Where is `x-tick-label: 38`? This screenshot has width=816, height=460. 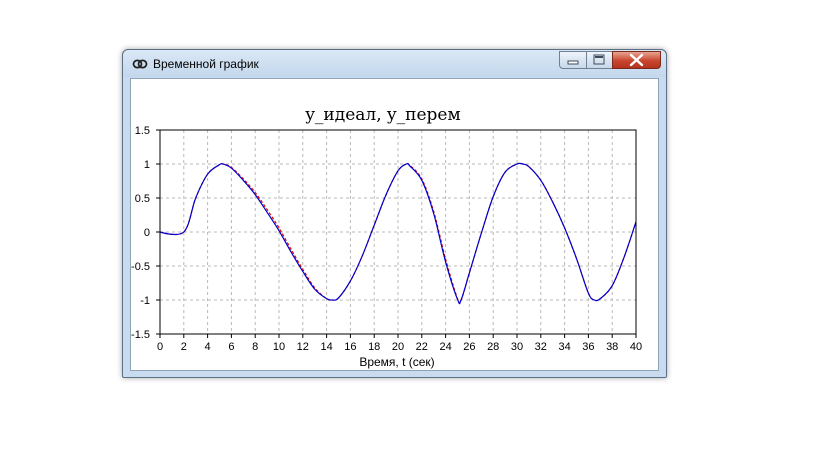 x-tick-label: 38 is located at coordinates (612, 347).